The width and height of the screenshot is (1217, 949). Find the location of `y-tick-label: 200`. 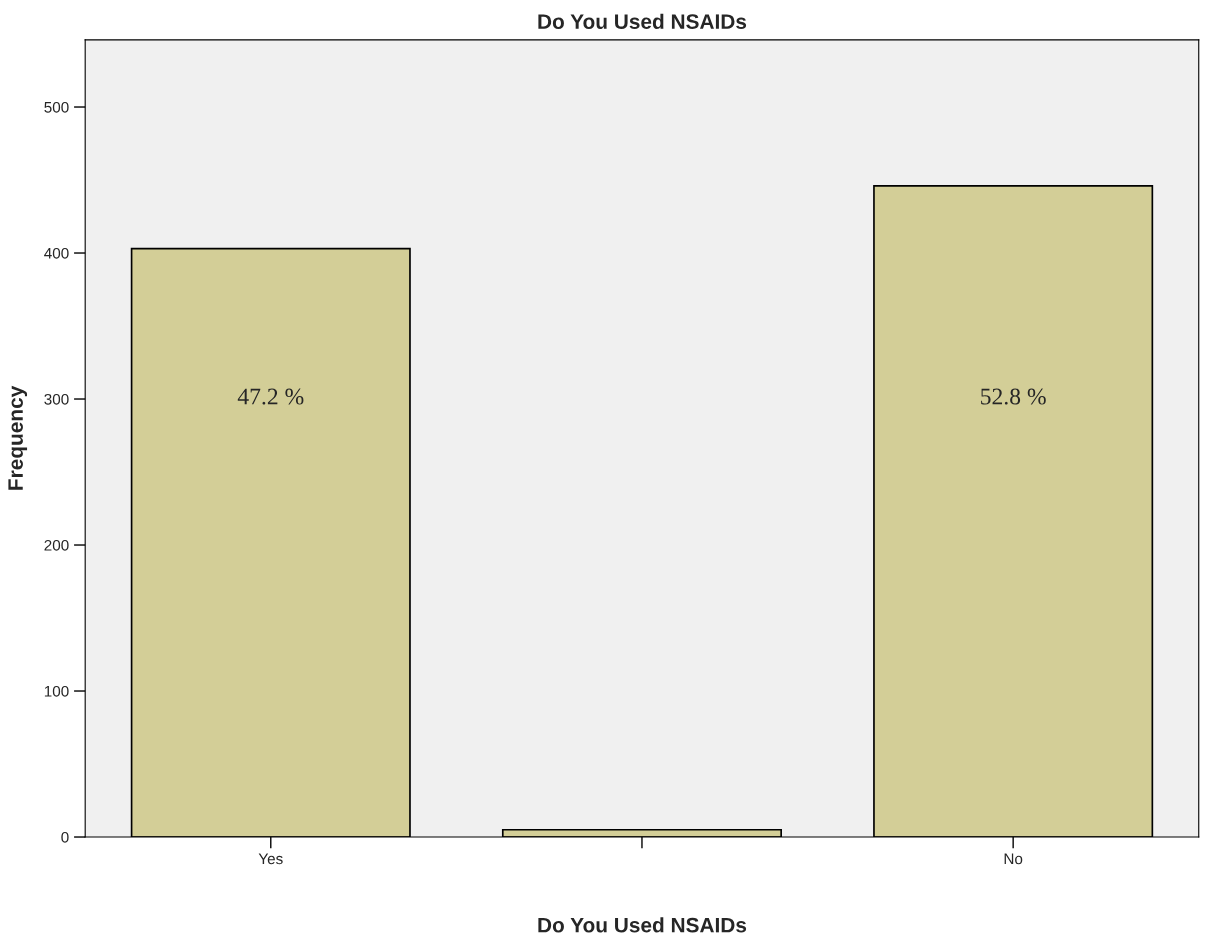

y-tick-label: 200 is located at coordinates (56, 545).